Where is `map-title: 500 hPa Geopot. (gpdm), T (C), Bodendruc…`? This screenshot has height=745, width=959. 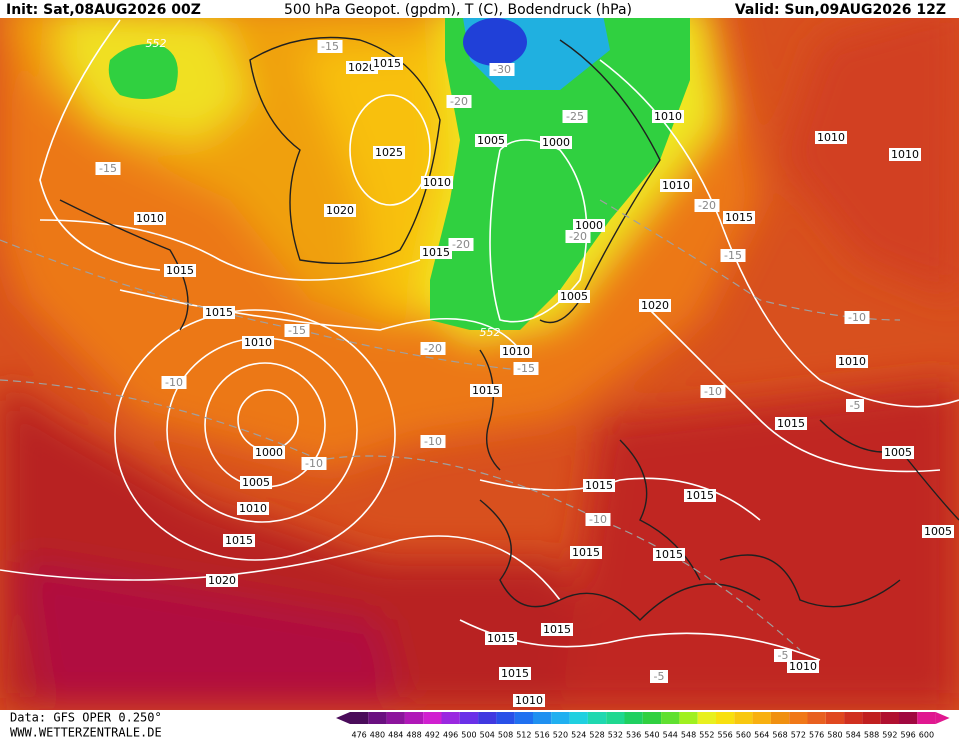 map-title: 500 hPa Geopot. (gpdm), T (C), Bodendruc… is located at coordinates (458, 10).